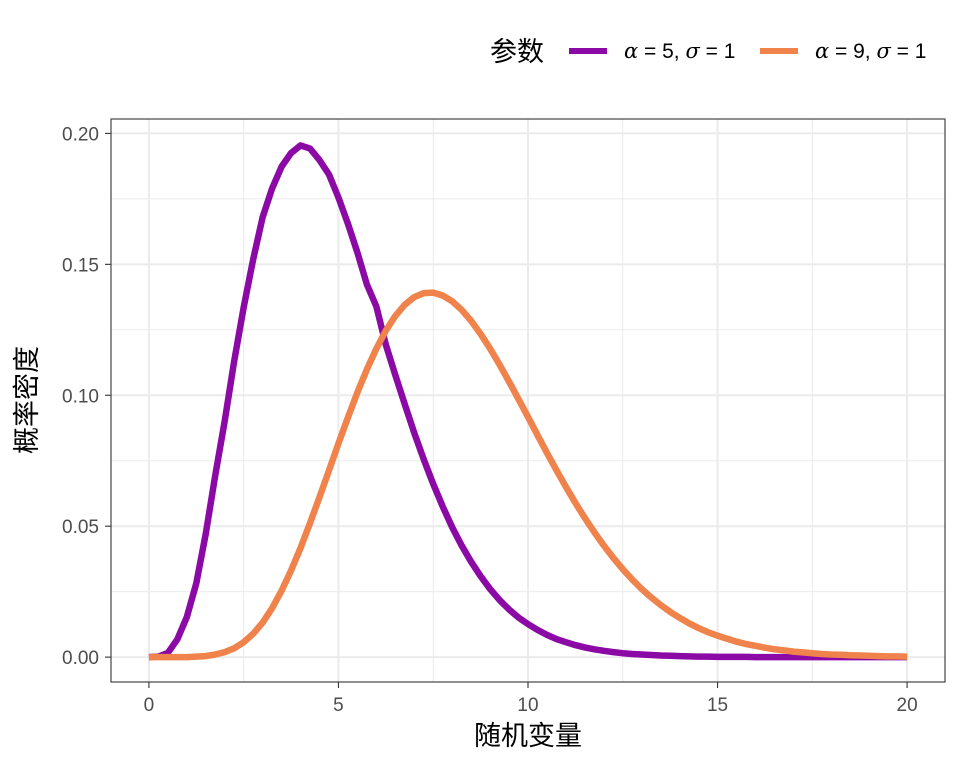  Describe the element at coordinates (909, 51) in the screenshot. I see `legend-sigma-value-2: = 1` at that location.